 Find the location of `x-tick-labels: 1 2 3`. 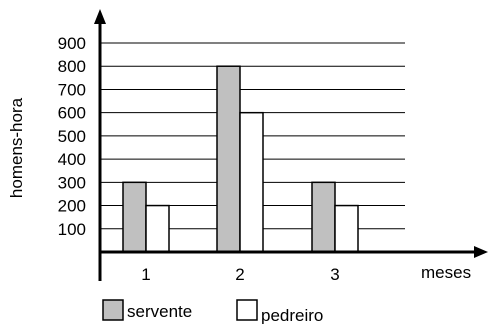

x-tick-labels: 1 2 3 is located at coordinates (240, 274).